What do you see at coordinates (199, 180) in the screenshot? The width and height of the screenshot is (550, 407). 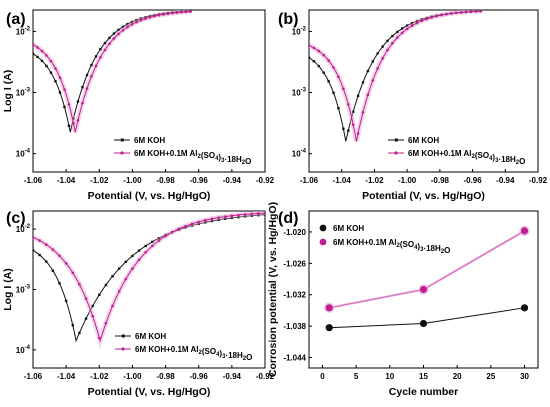 I see `x-tick-label: -0.96` at bounding box center [199, 180].